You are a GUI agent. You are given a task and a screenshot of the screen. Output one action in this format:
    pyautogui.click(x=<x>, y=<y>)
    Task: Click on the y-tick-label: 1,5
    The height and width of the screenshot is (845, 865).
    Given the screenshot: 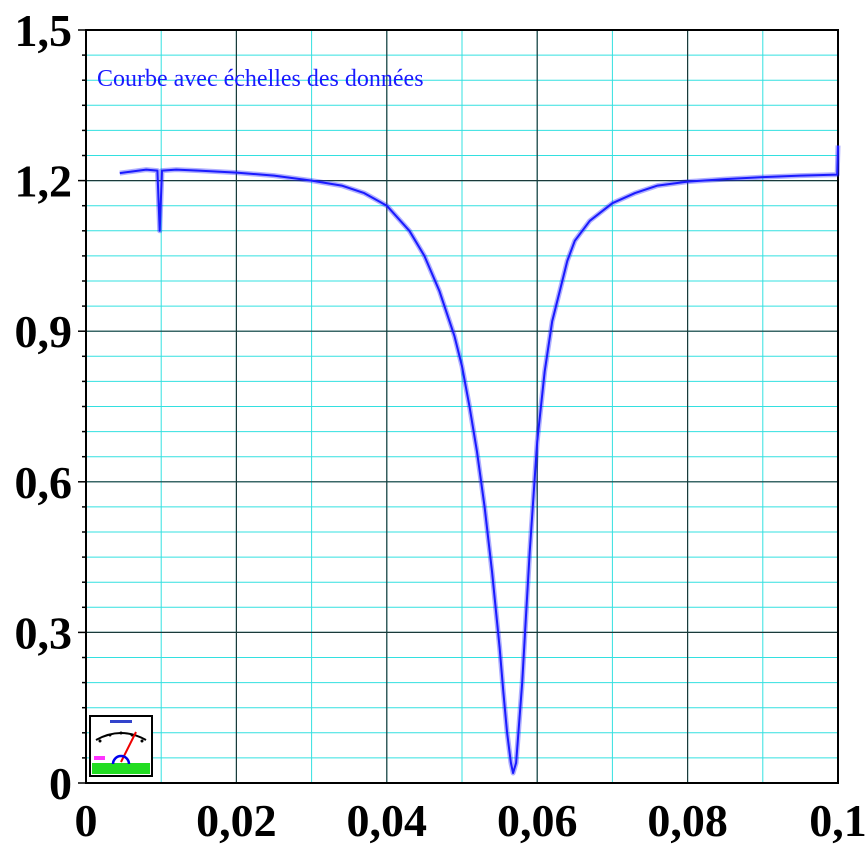 What is the action you would take?
    pyautogui.click(x=44, y=30)
    